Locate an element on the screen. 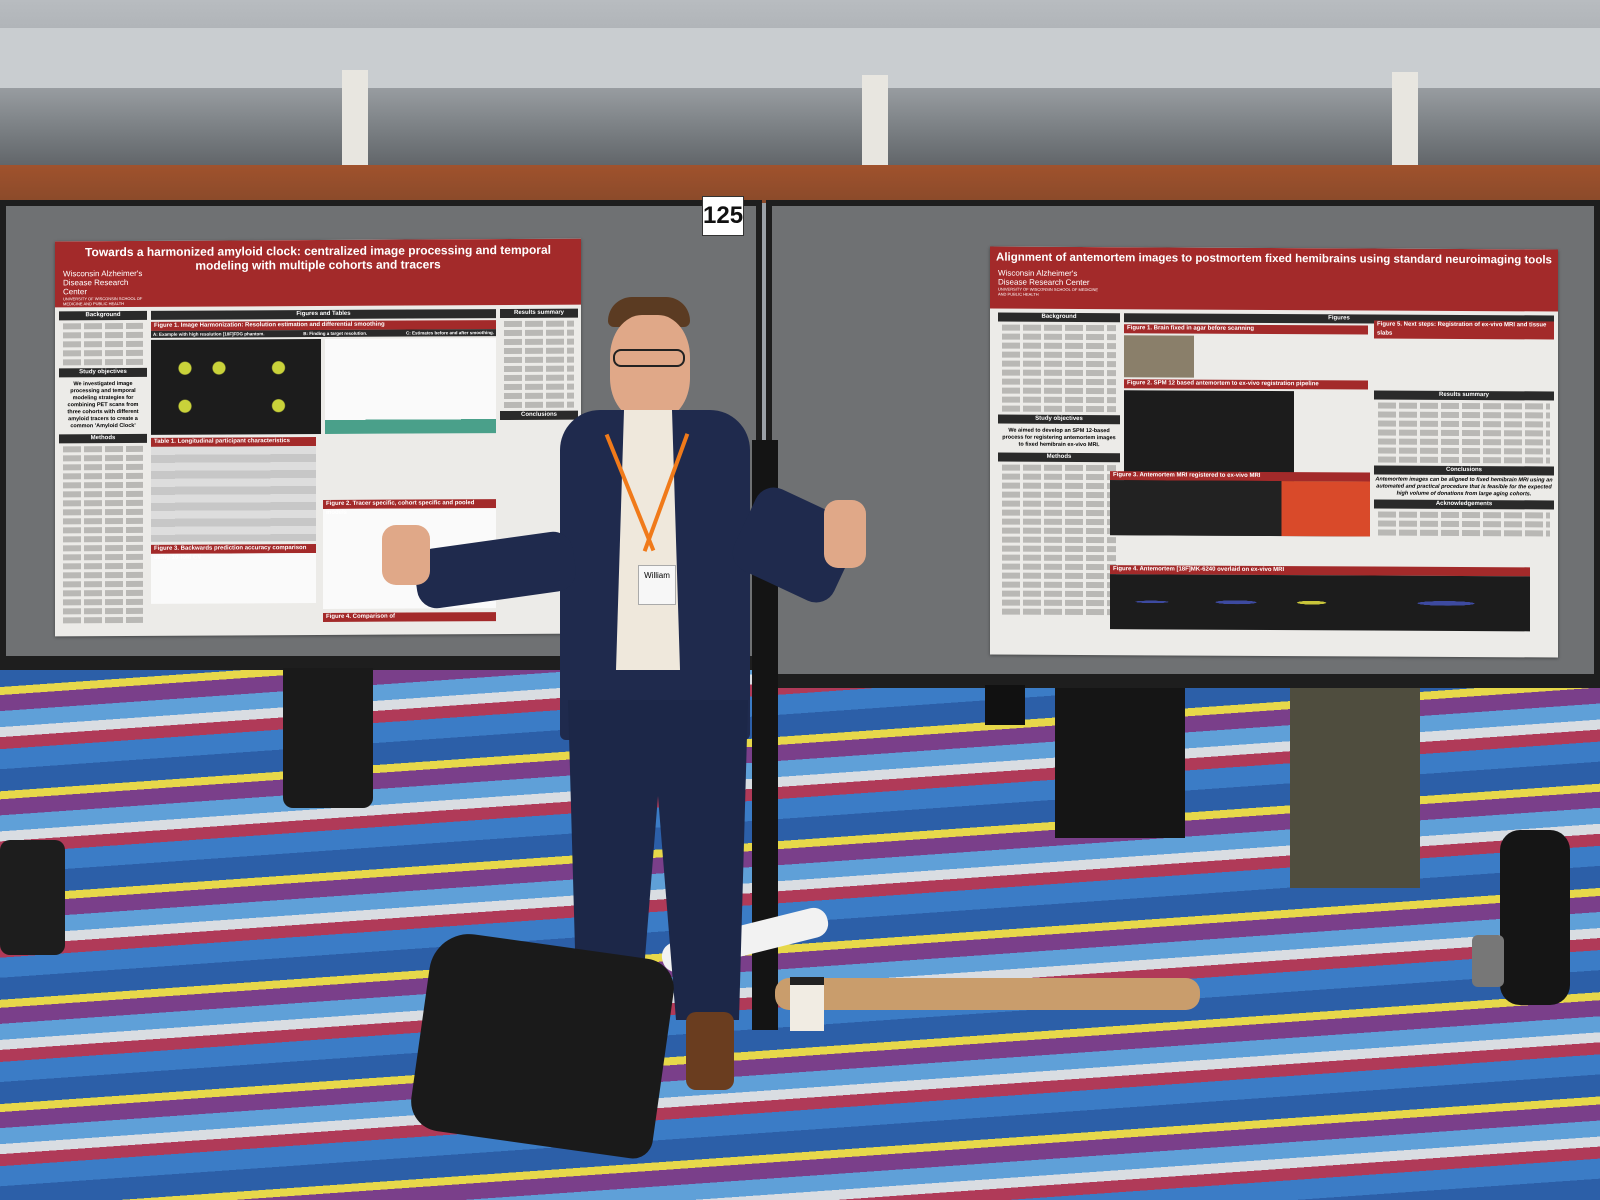 The height and width of the screenshot is (1200, 1600). section-header: Figures and Tables is located at coordinates (323, 314).